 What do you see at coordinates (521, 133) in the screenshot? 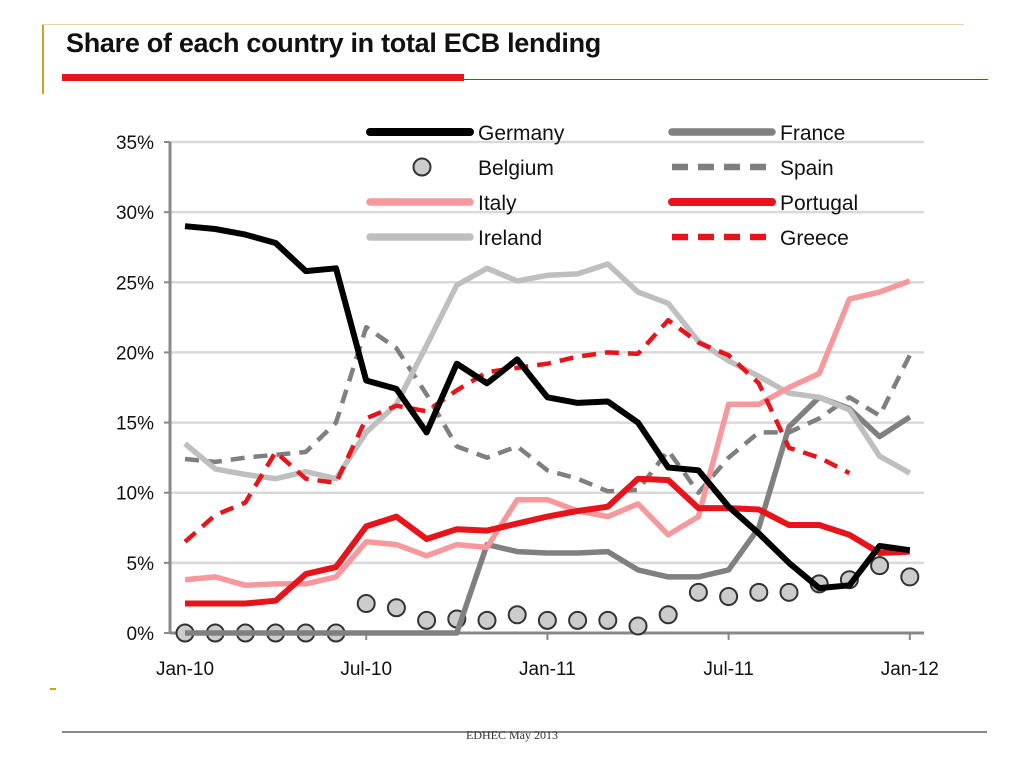
I see `legend-label-germany: Germany` at bounding box center [521, 133].